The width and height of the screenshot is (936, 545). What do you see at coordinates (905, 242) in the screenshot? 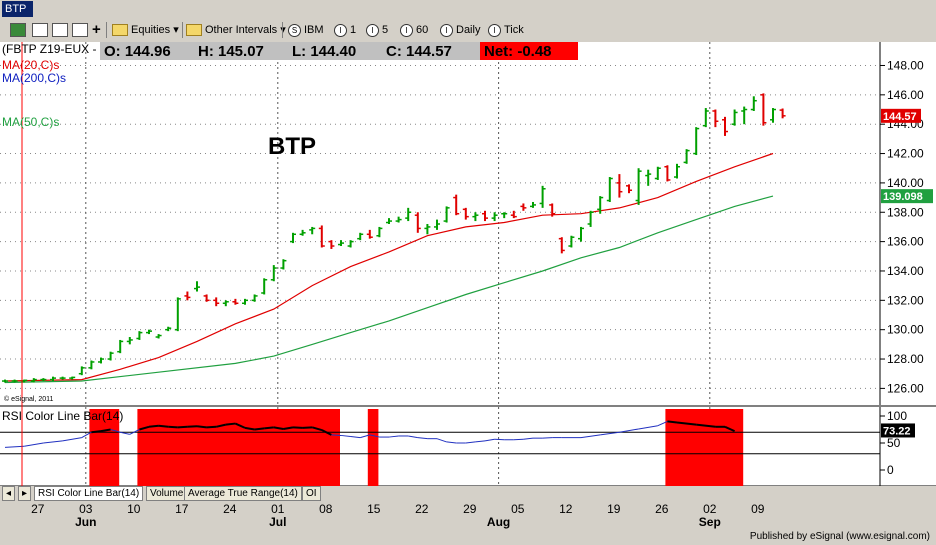
I see `price-tick-label: 136.00` at bounding box center [905, 242].